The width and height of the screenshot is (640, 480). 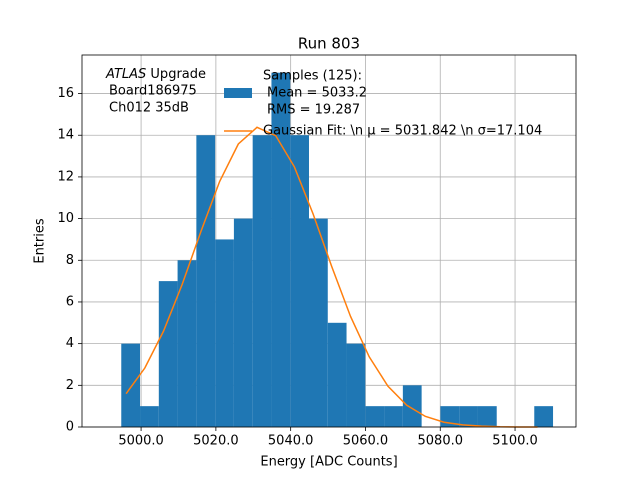 I want to click on legend-label: RMS = 19.287, so click(x=313, y=110).